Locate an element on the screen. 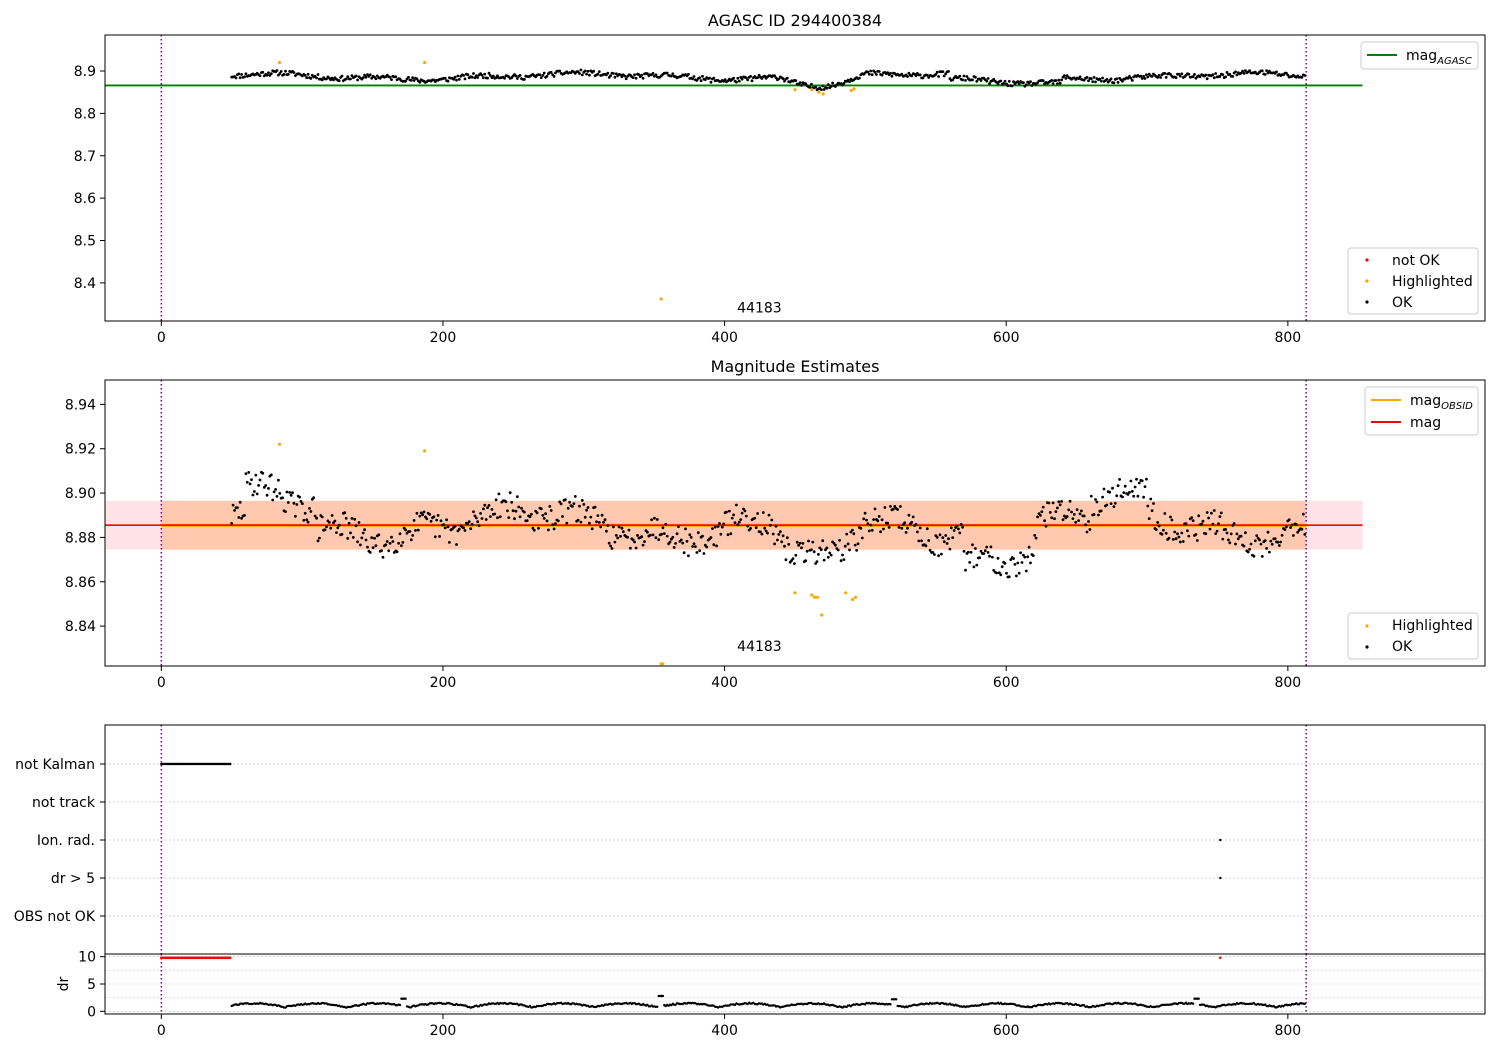  x-tick-label: 600 is located at coordinates (1006, 338).